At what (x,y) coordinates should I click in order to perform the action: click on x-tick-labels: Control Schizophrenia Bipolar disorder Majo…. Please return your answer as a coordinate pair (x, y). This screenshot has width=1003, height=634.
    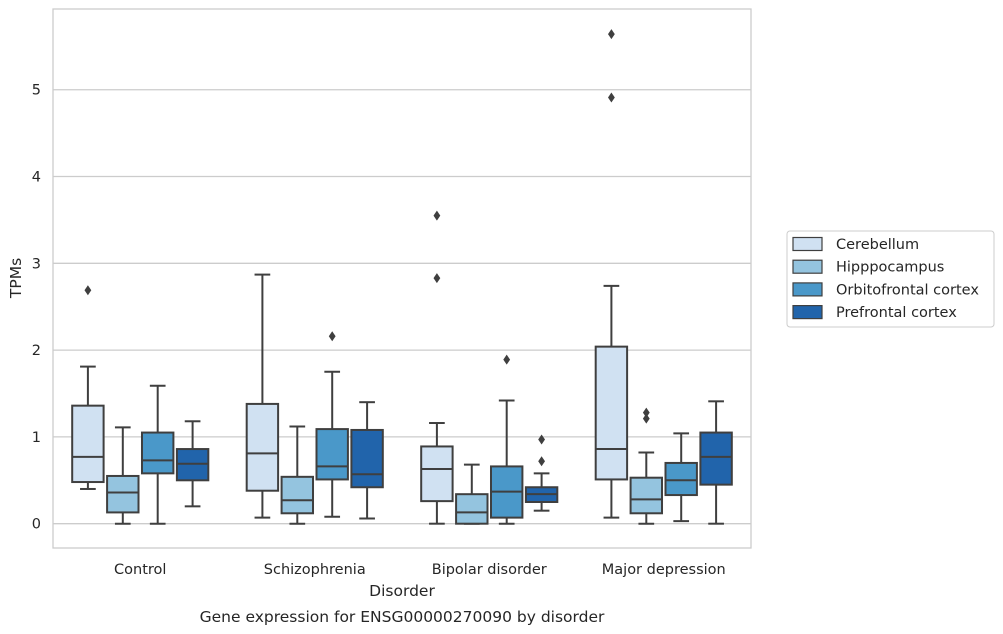
    Looking at the image, I should click on (420, 570).